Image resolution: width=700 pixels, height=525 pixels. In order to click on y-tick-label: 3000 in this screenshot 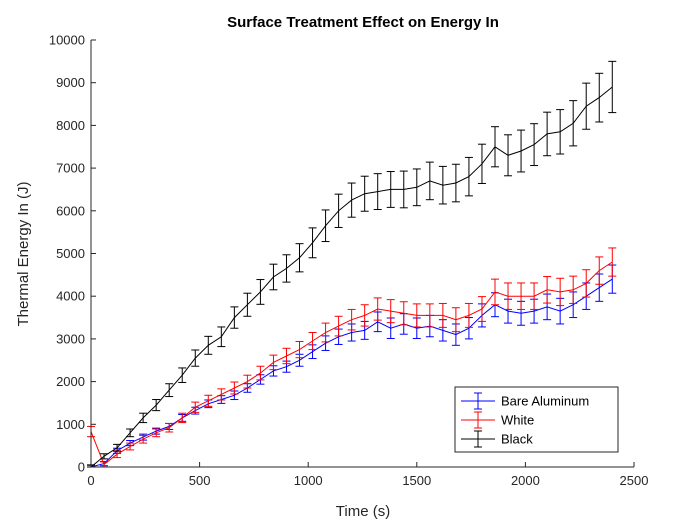, I will do `click(70, 338)`.